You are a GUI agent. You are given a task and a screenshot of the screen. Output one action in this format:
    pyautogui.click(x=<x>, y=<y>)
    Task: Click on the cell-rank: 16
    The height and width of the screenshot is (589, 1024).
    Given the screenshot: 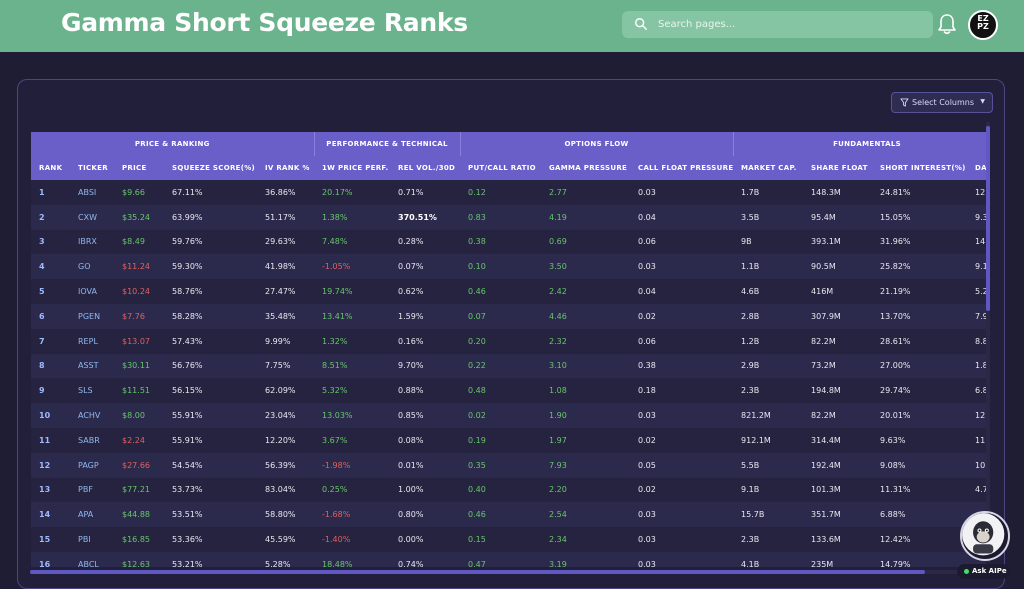 What is the action you would take?
    pyautogui.click(x=50, y=559)
    